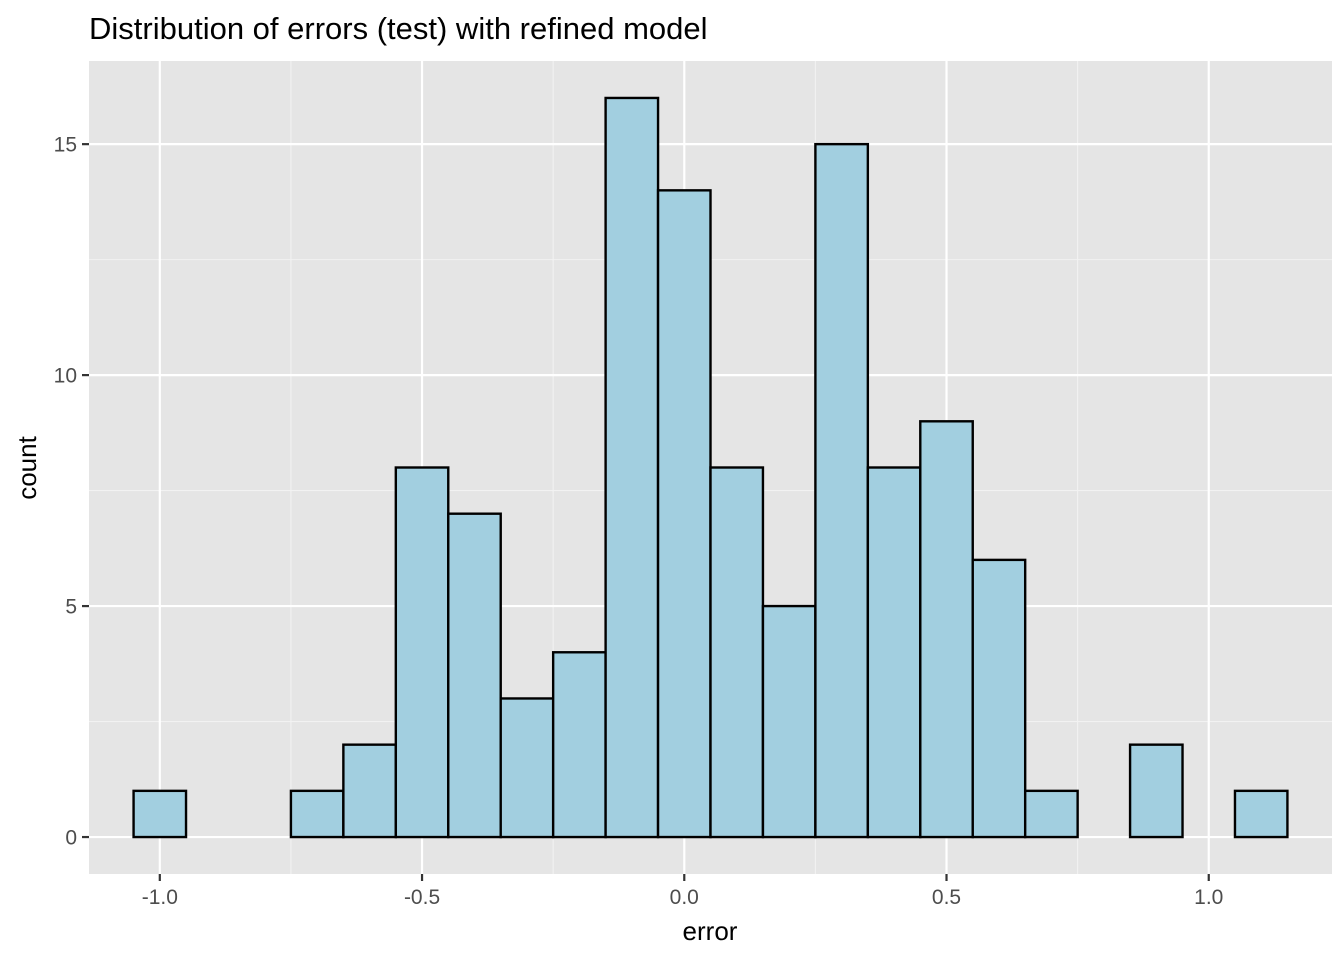 This screenshot has width=1344, height=960. Describe the element at coordinates (1208, 897) in the screenshot. I see `x-tick-label: 1.0` at that location.